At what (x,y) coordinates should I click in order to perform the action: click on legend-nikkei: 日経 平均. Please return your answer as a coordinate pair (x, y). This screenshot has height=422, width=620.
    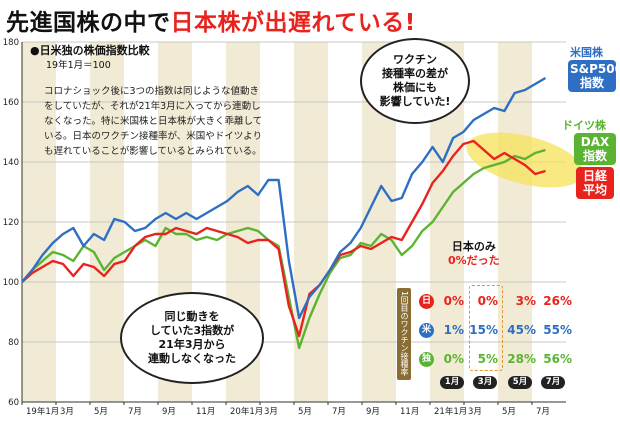
    Looking at the image, I should click on (595, 183).